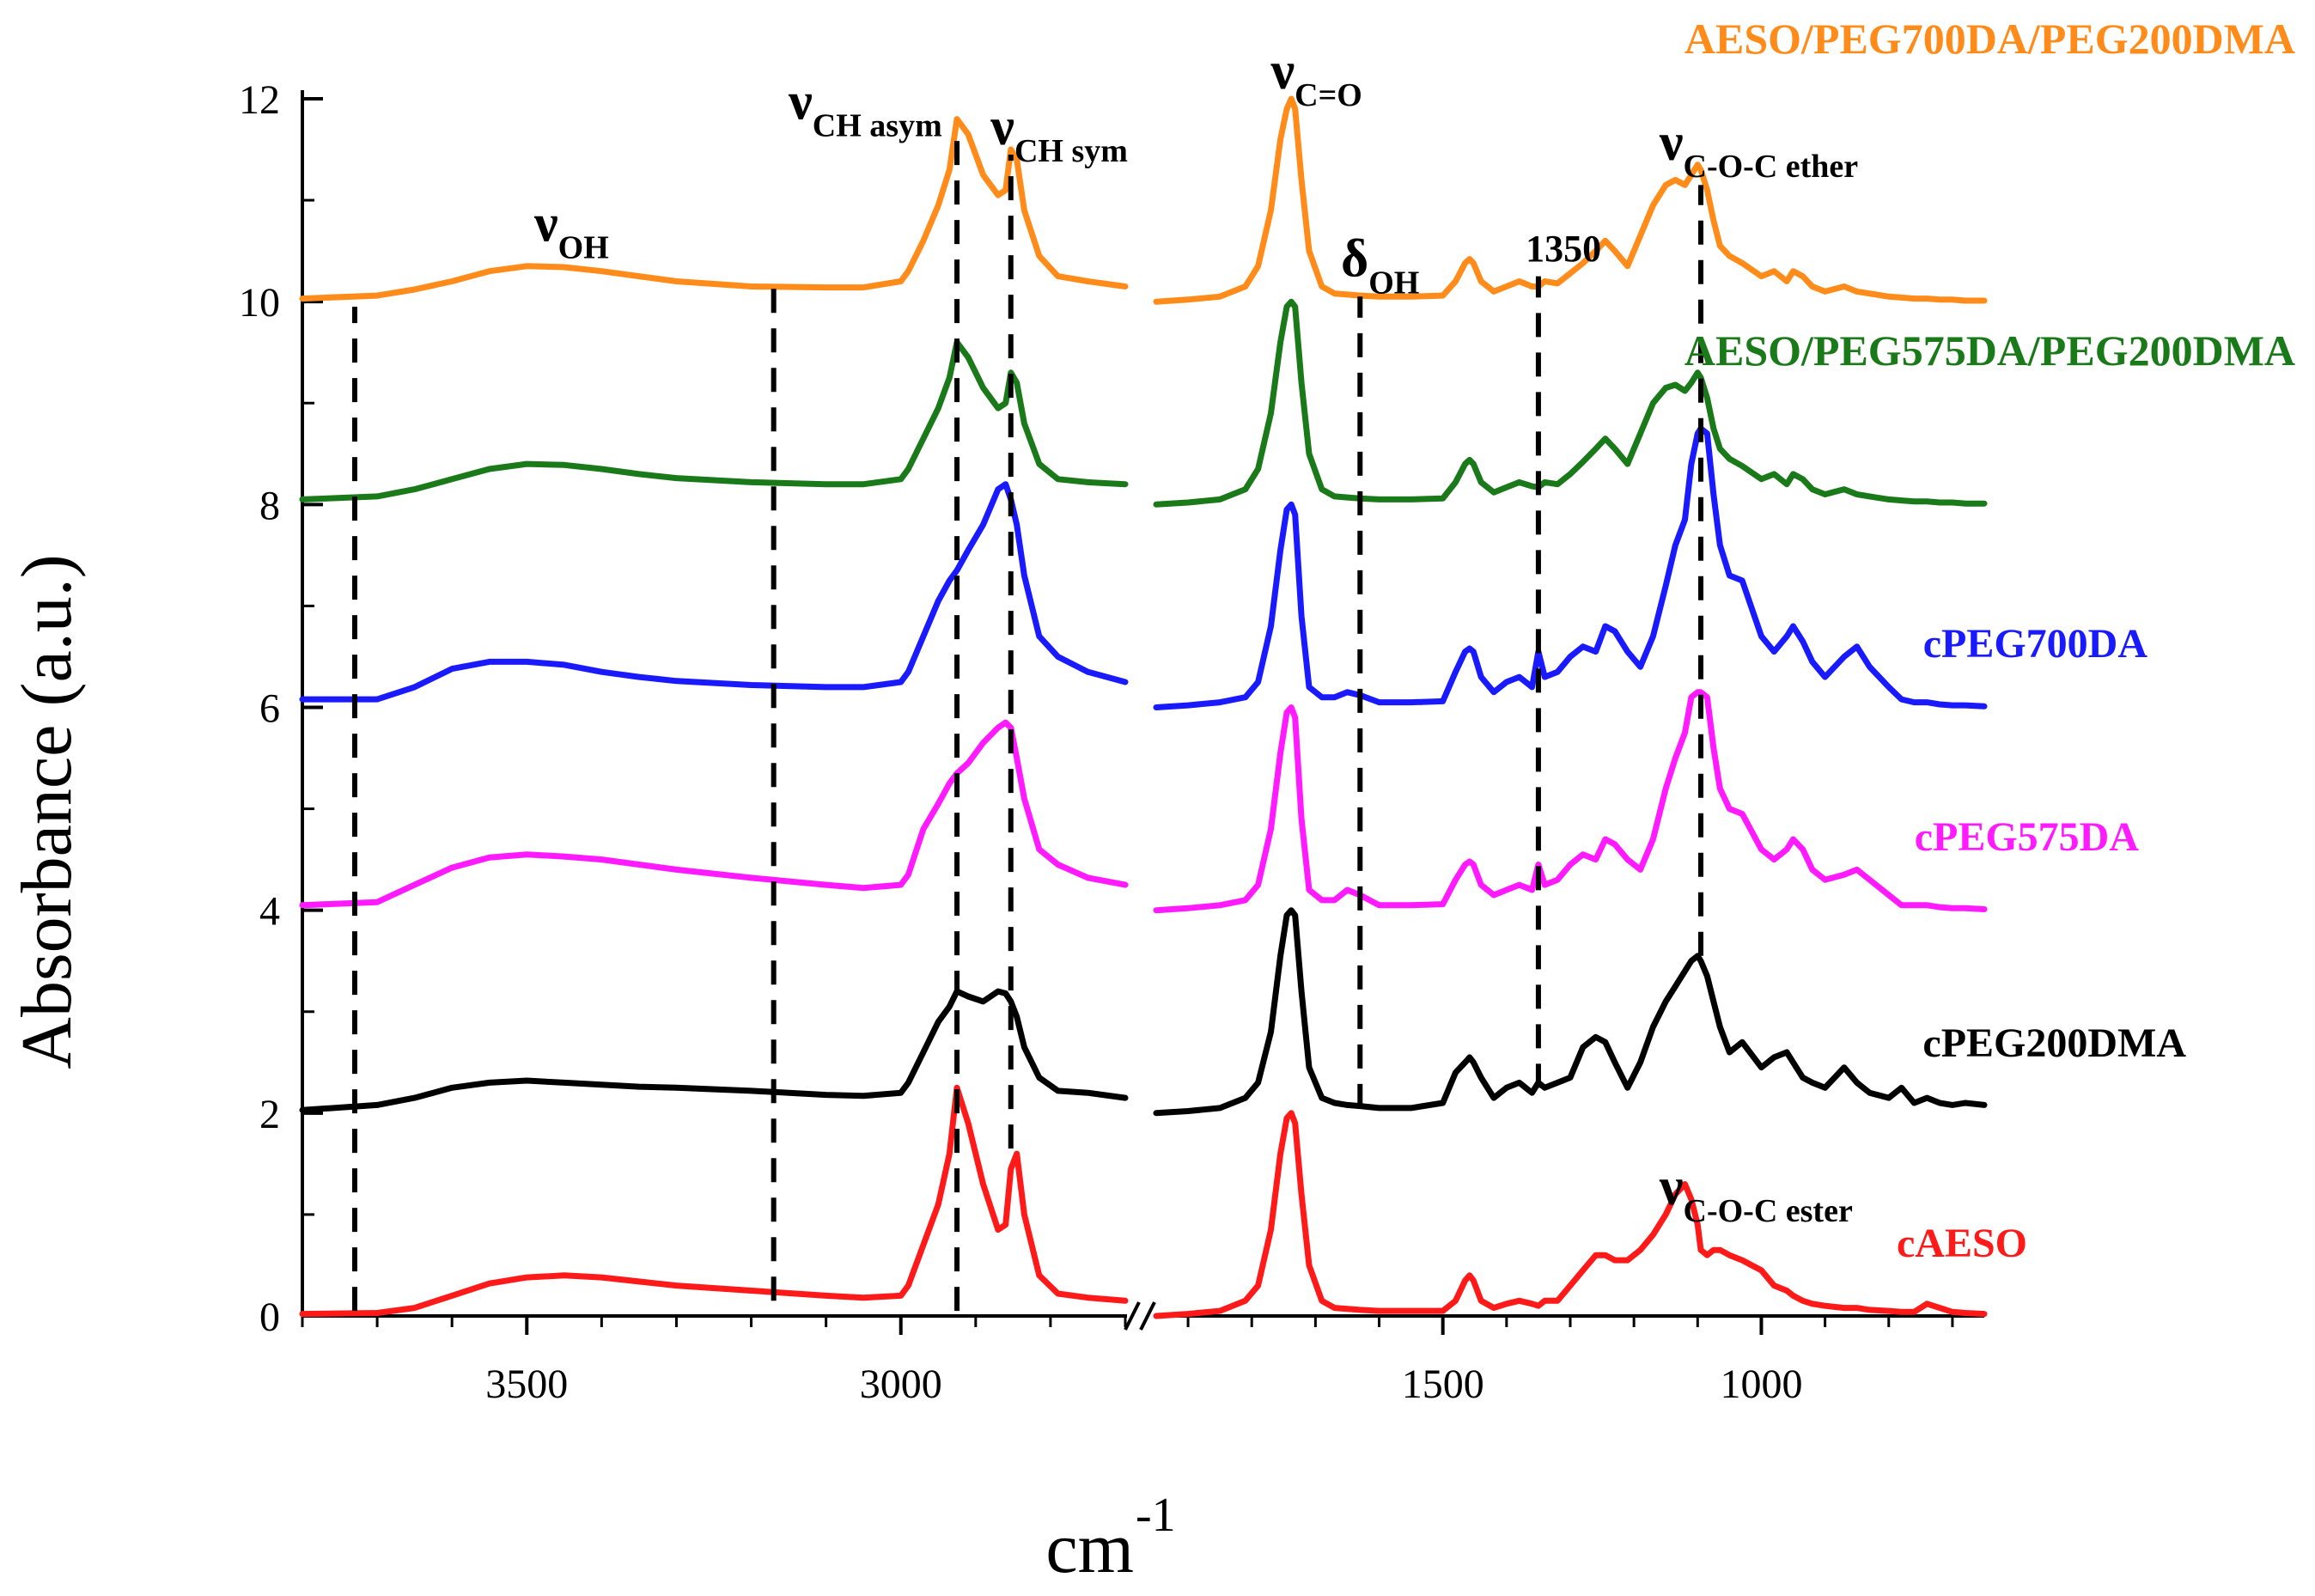 This screenshot has width=2315, height=1596. Describe the element at coordinates (714, 209) in the screenshot. I see `series-line-aeso-peg700da-peg200dma-left` at that location.